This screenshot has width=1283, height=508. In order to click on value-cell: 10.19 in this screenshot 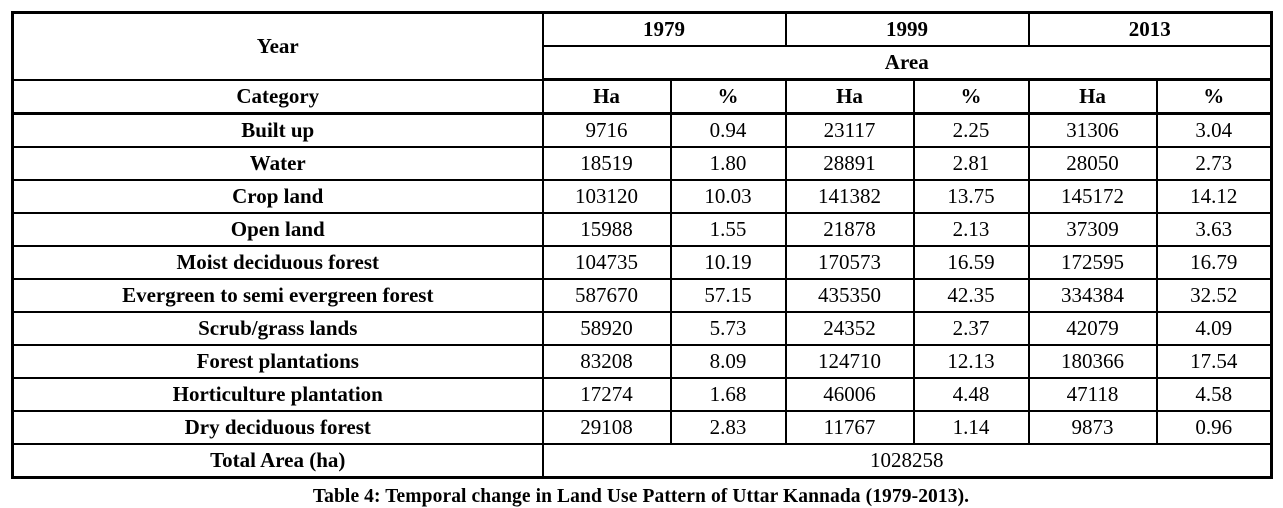, I will do `click(728, 262)`.